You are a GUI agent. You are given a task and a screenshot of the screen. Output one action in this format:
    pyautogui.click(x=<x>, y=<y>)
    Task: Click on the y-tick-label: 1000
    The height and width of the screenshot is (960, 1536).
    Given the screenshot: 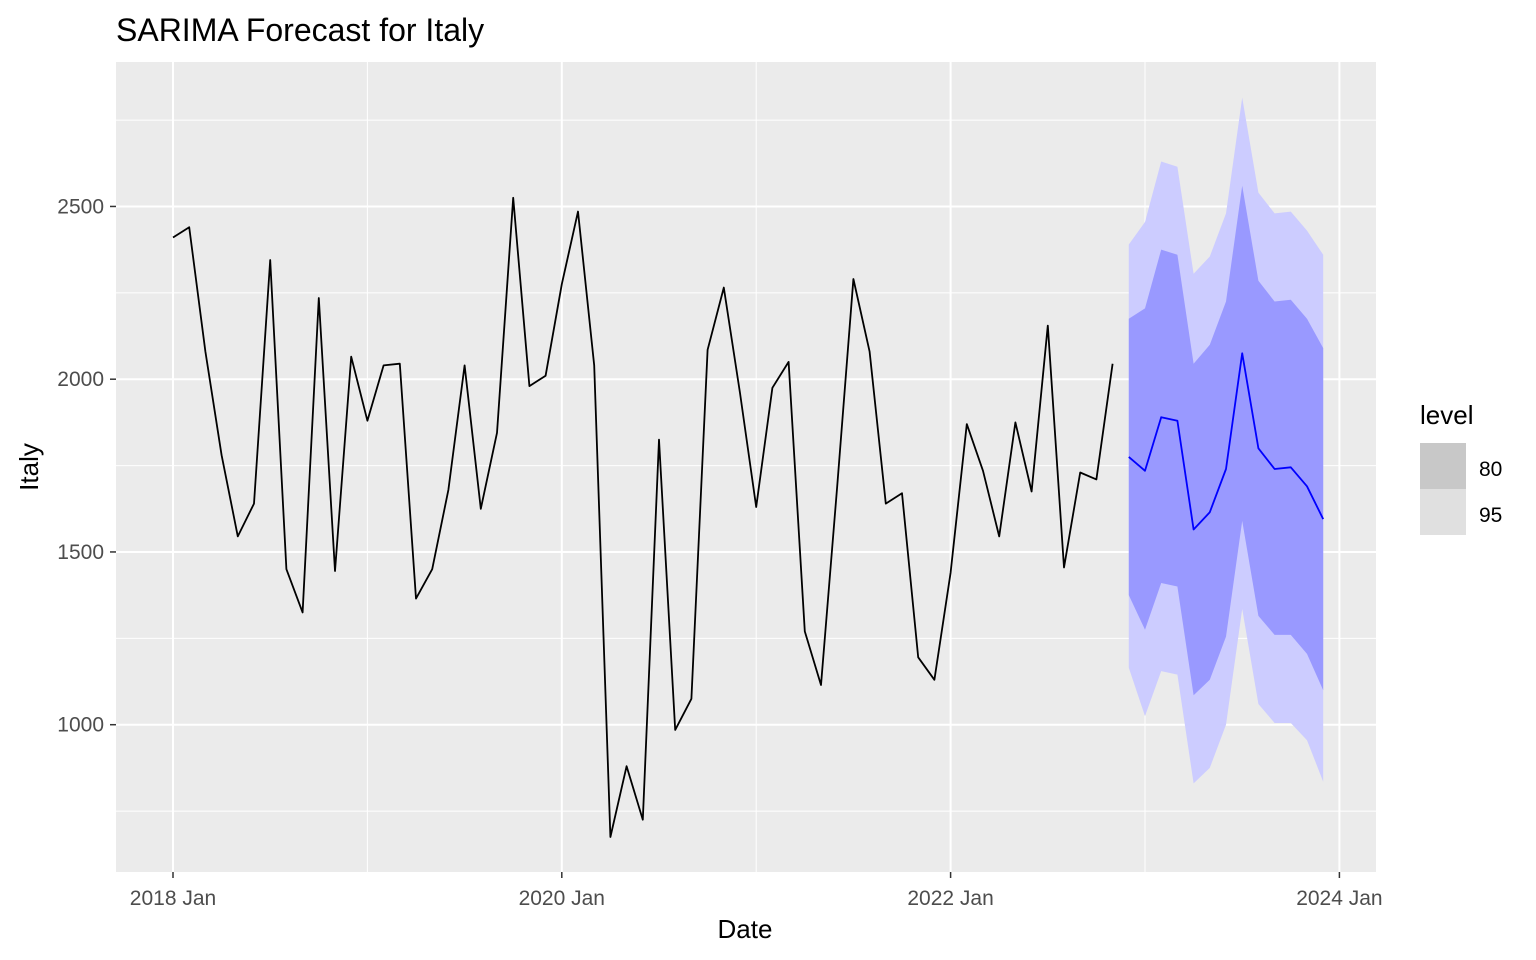 What is the action you would take?
    pyautogui.click(x=80, y=725)
    